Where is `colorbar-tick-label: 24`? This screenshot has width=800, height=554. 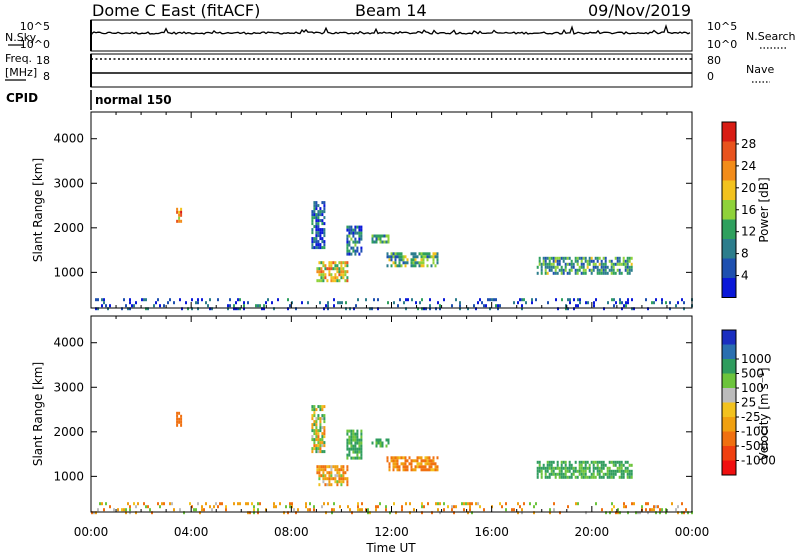
colorbar-tick-label: 24 is located at coordinates (748, 166).